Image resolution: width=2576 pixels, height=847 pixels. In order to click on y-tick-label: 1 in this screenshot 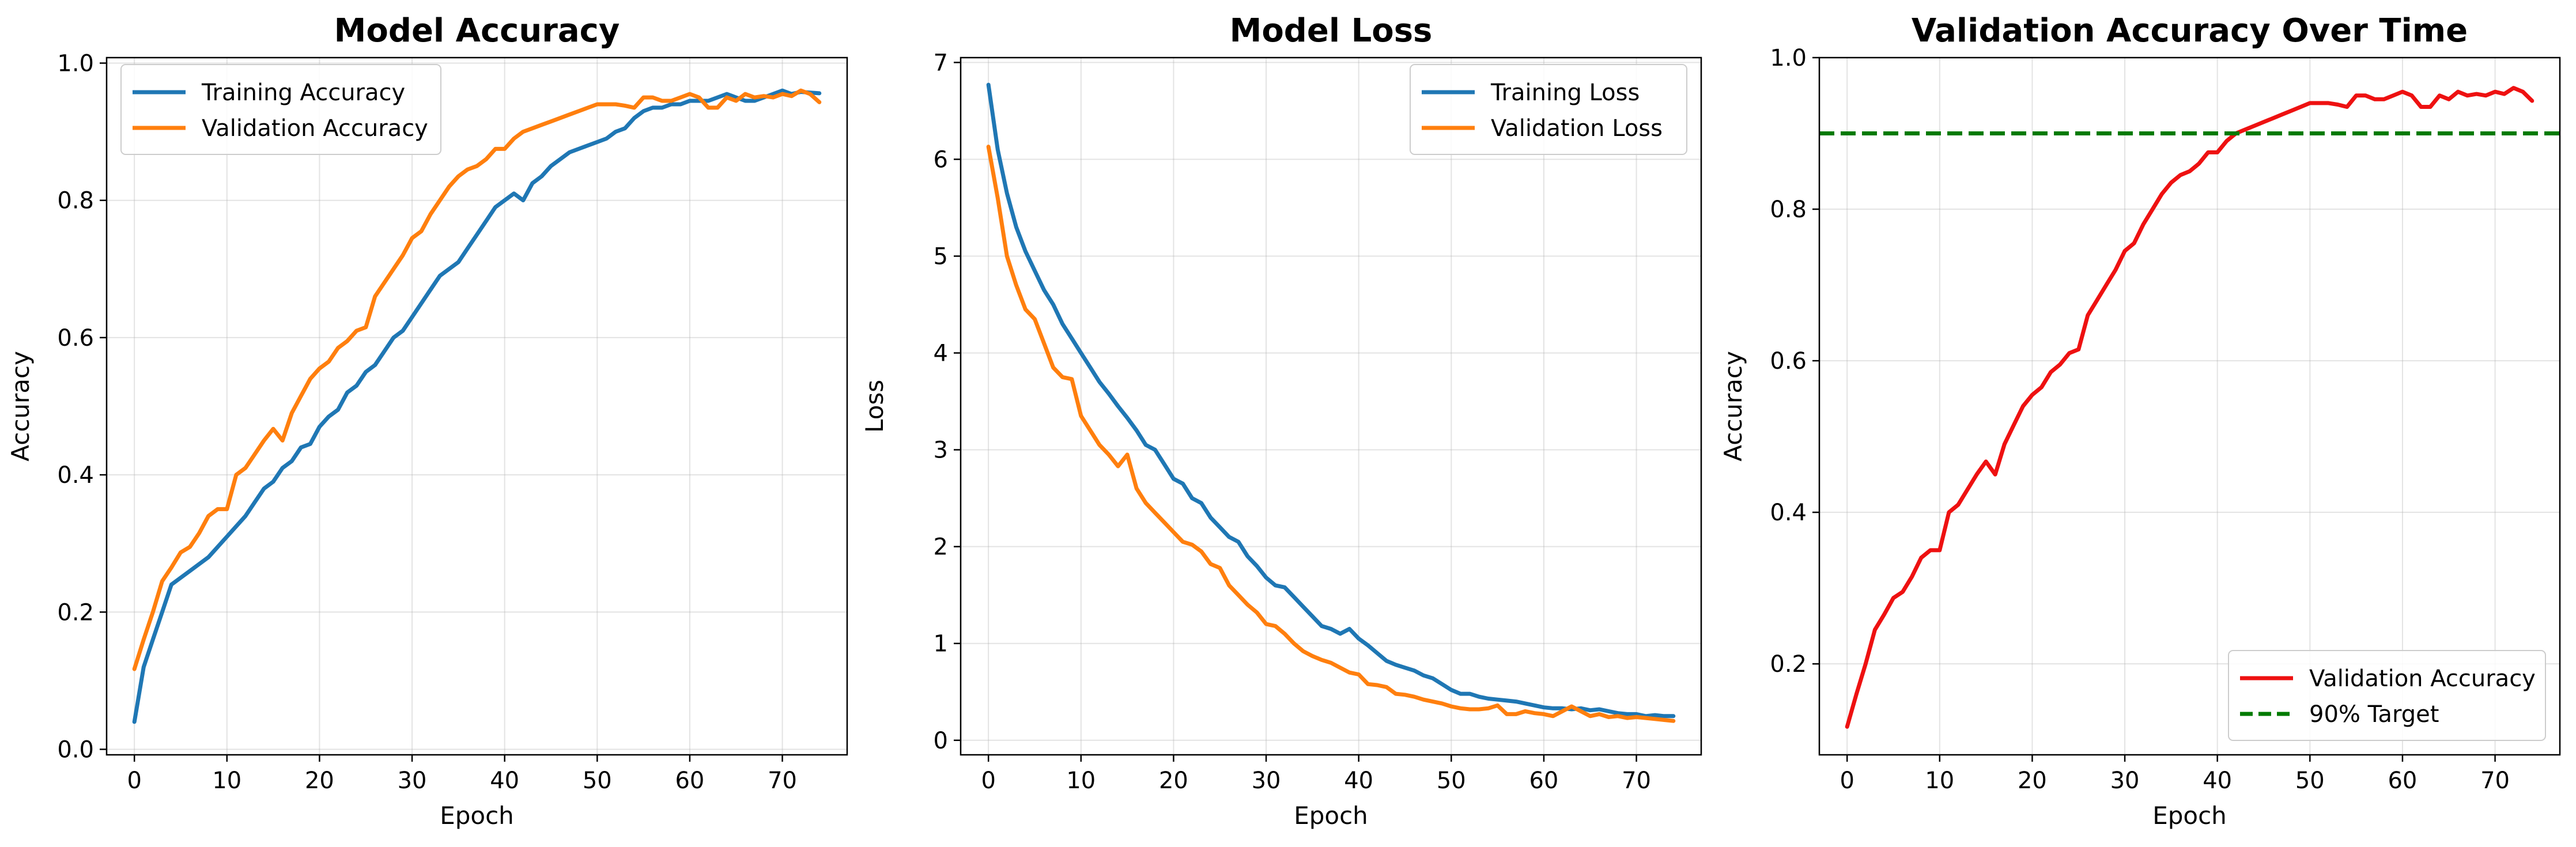, I will do `click(941, 644)`.